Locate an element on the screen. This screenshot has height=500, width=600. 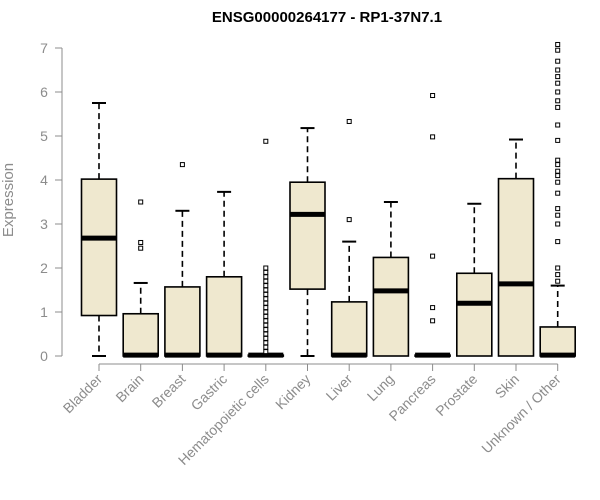
x-tick-label: Lung is located at coordinates (380, 387).